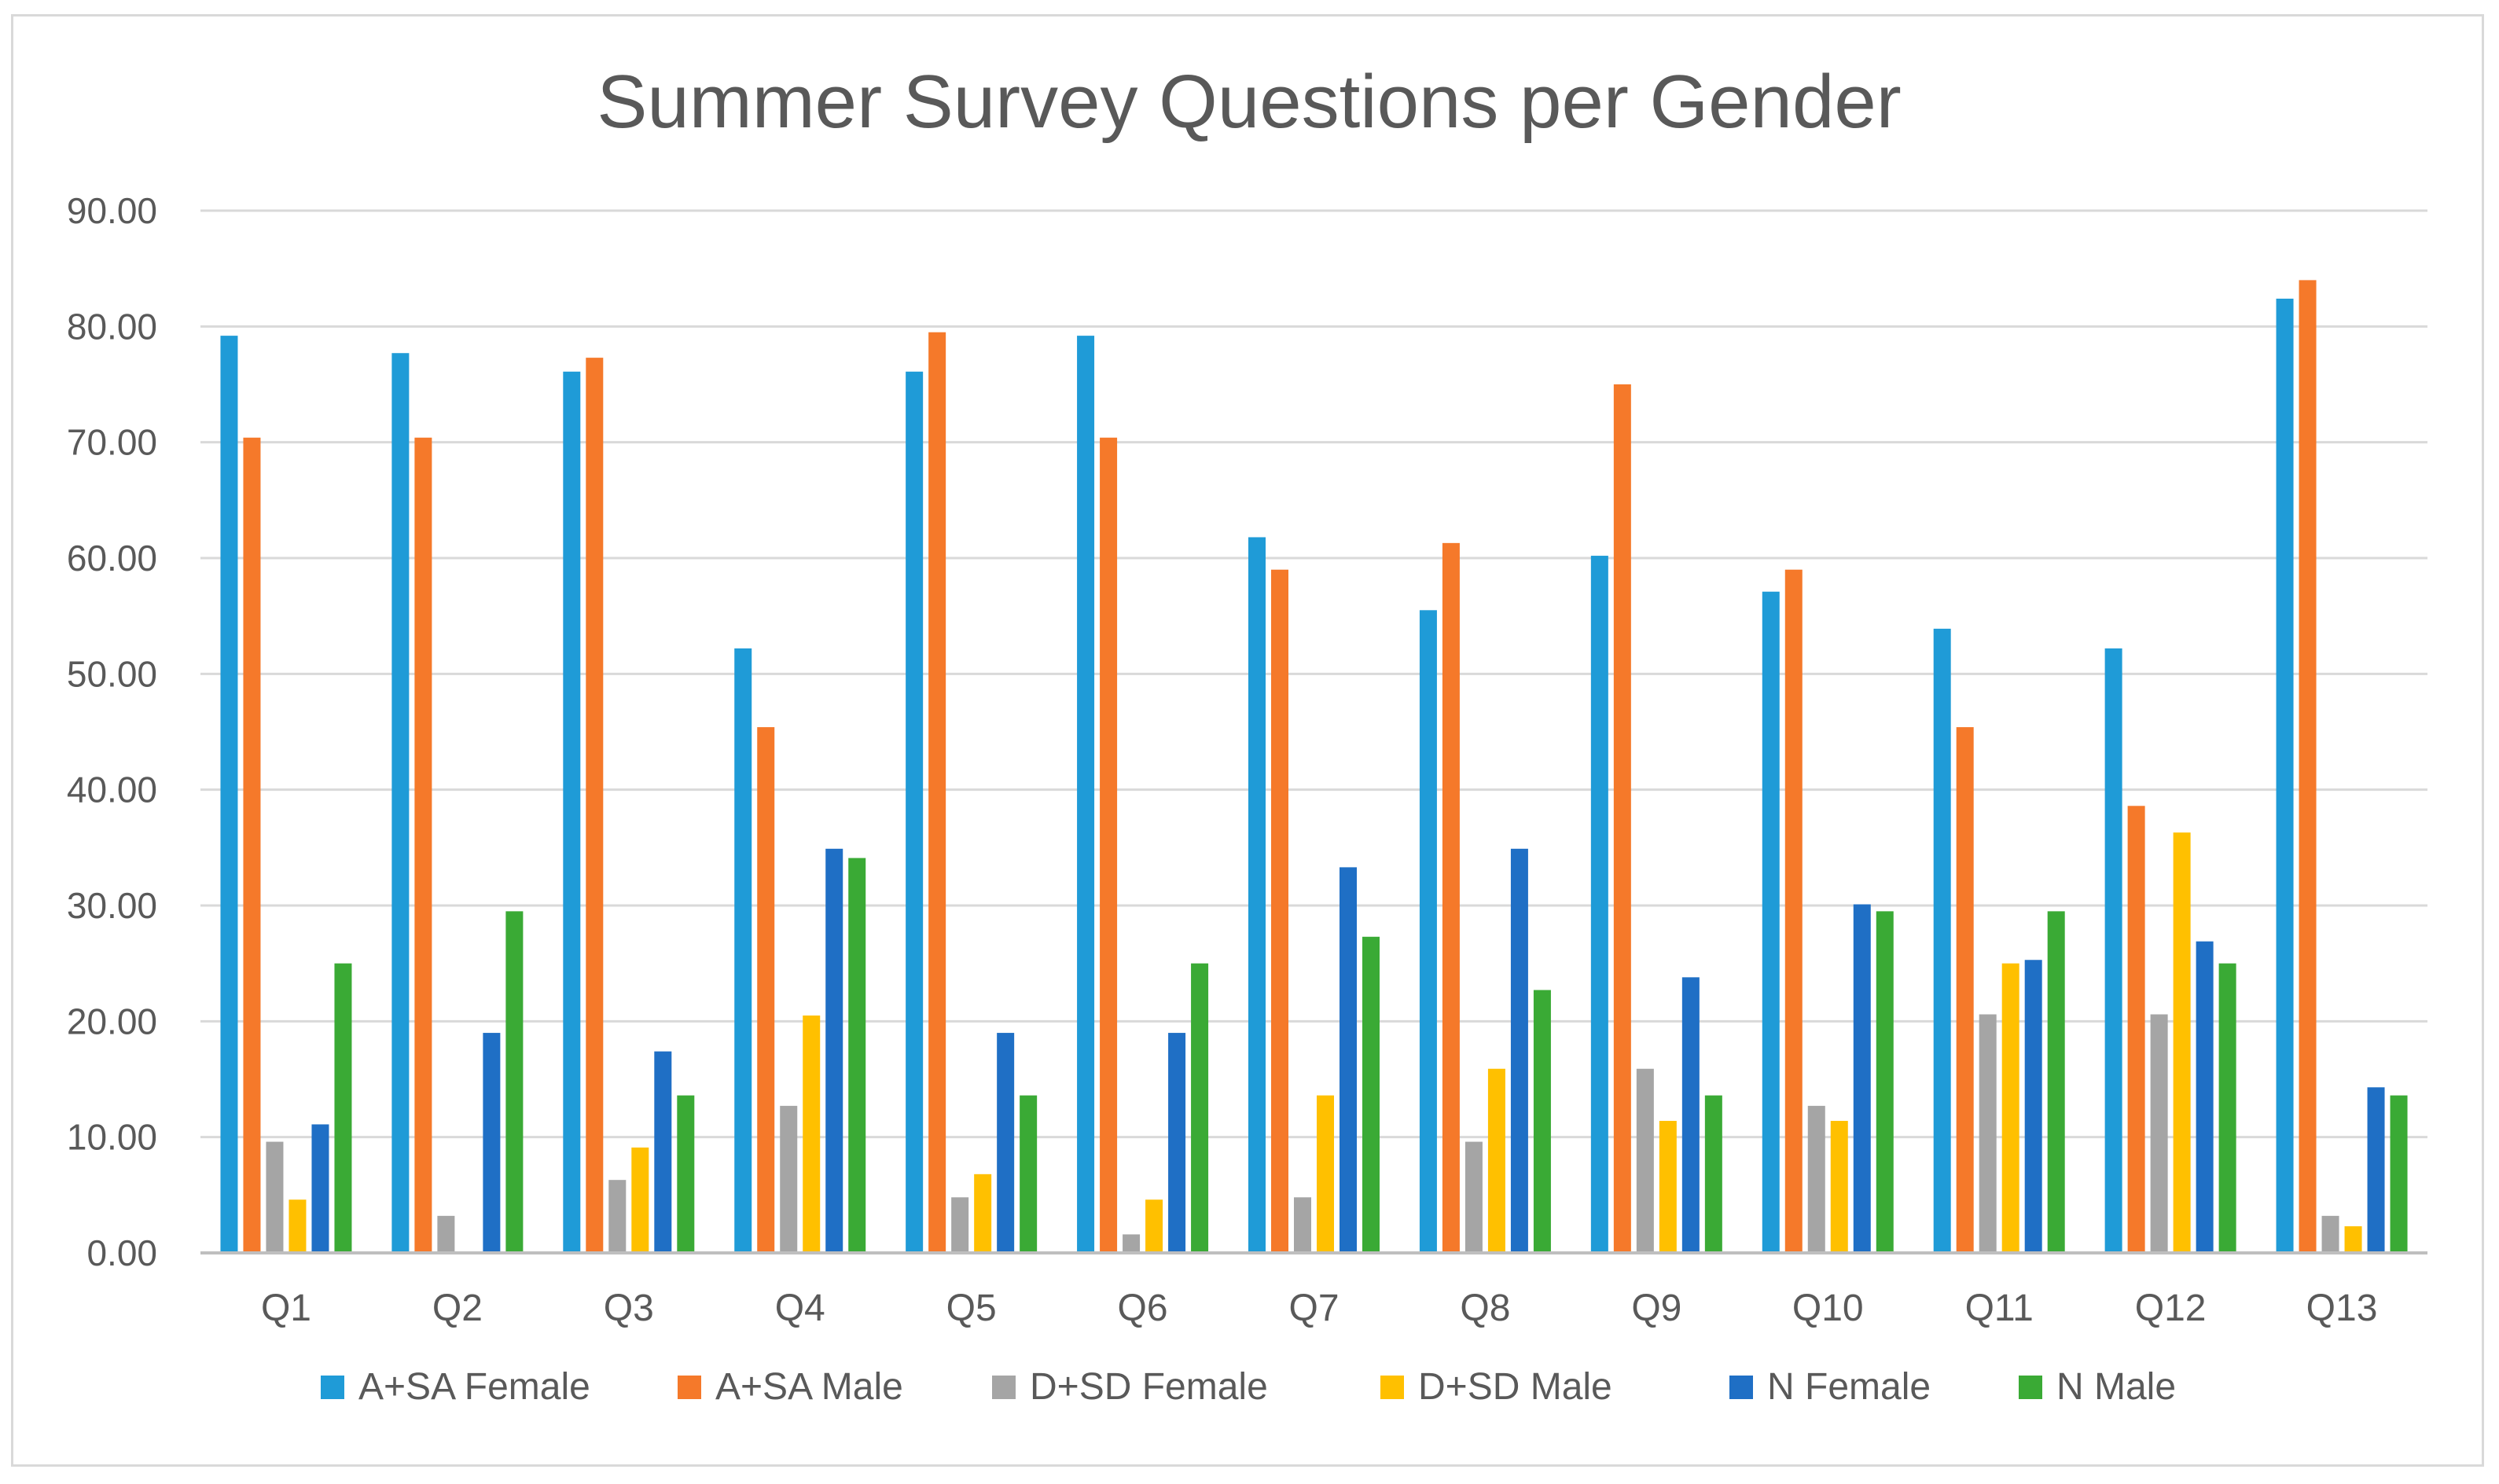  Describe the element at coordinates (1314, 1308) in the screenshot. I see `x-tick-label: Q7` at that location.